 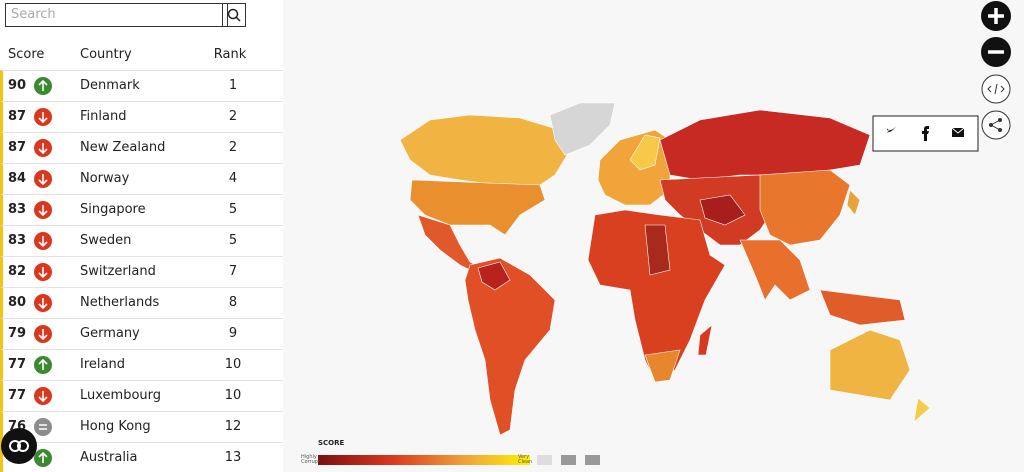 I want to click on country: Finland, so click(x=103, y=116).